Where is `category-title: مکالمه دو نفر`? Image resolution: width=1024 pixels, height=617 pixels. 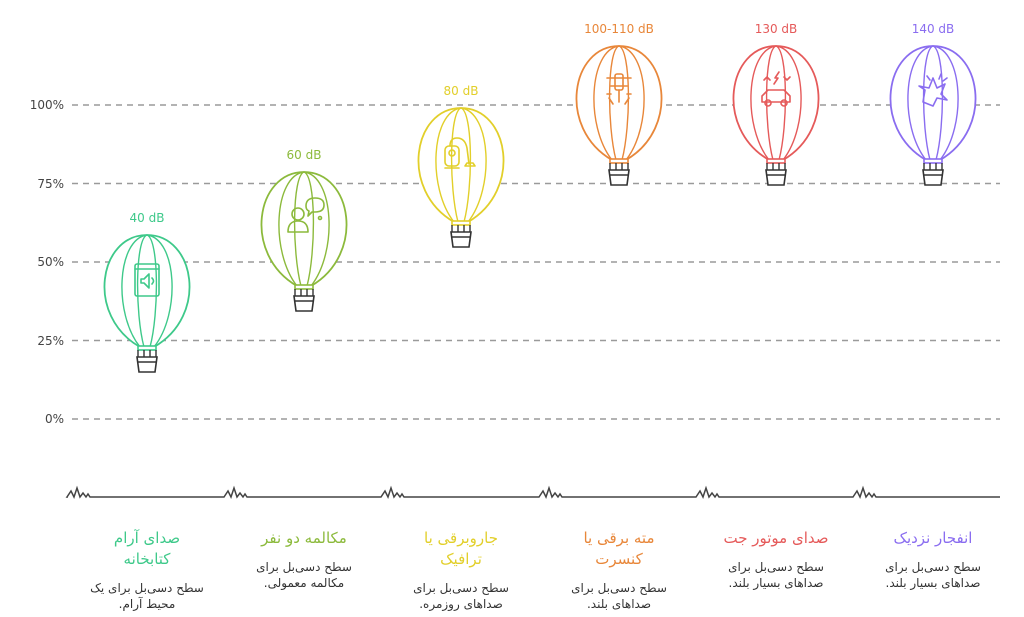
category-title: مکالمه دو نفر is located at coordinates (304, 538).